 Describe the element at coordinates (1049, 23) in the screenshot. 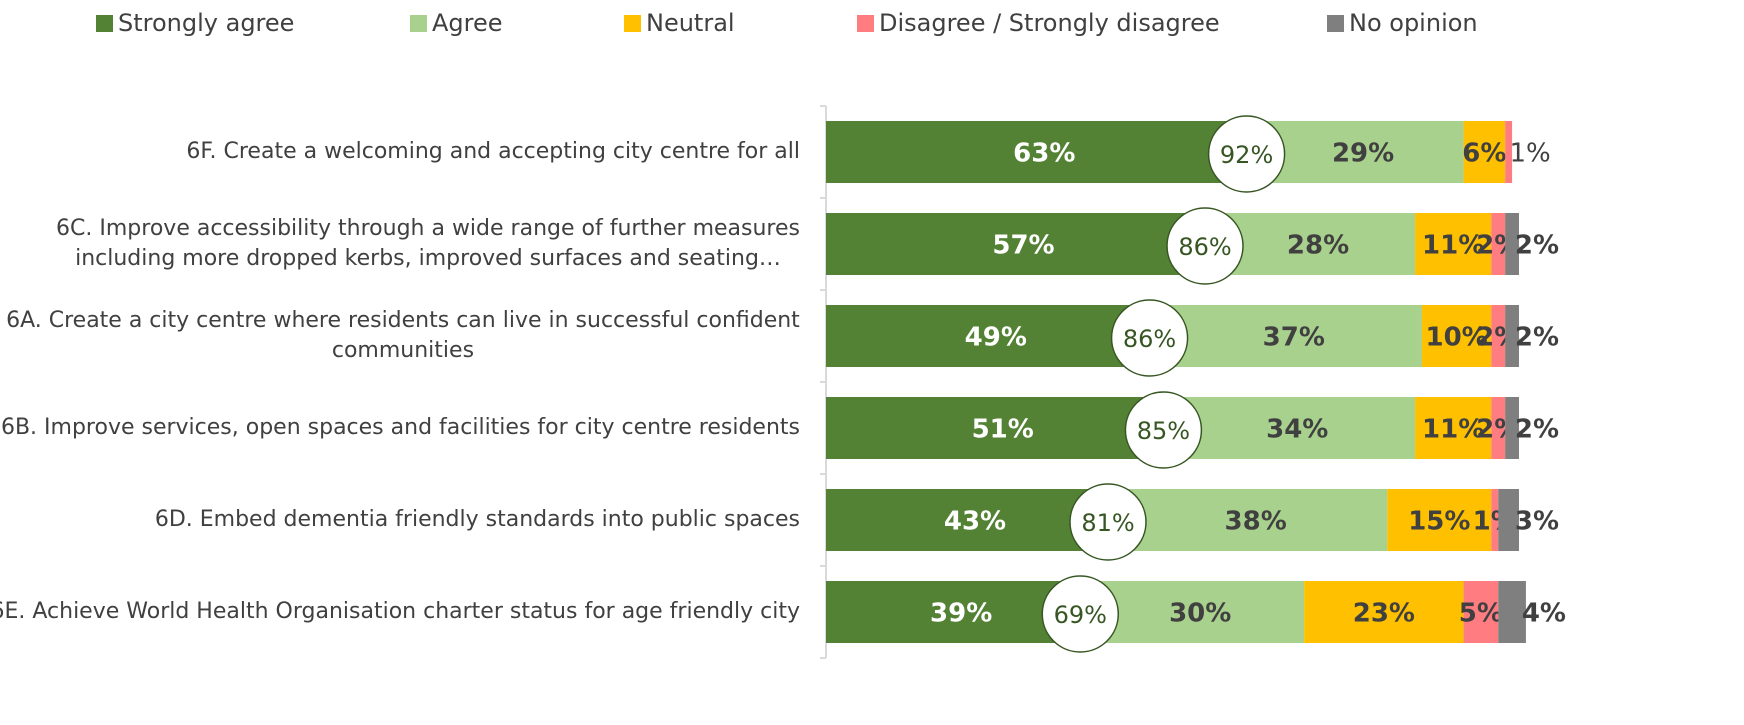

I see `legend-label: Disagree / Strongly disagree` at that location.